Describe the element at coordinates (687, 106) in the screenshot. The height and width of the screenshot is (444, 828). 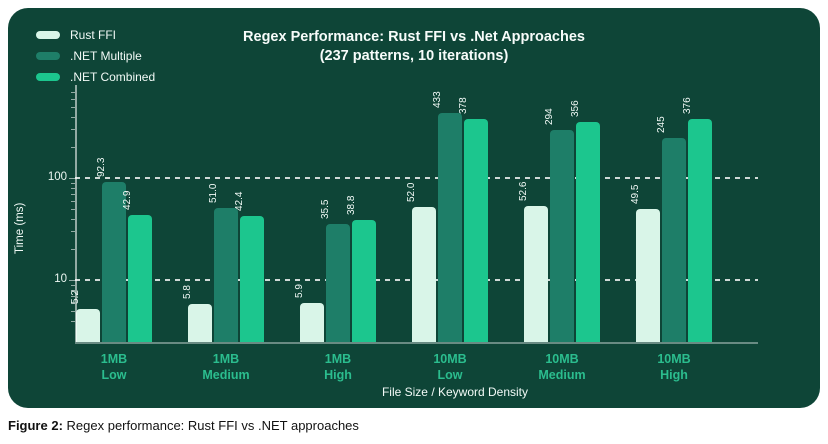
I see `bar-value-label: 376` at that location.